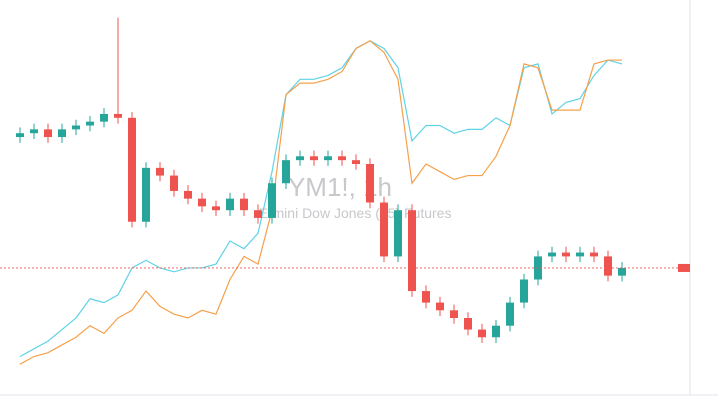 This screenshot has width=718, height=406. What do you see at coordinates (684, 267) in the screenshot?
I see `last-price-marker` at bounding box center [684, 267].